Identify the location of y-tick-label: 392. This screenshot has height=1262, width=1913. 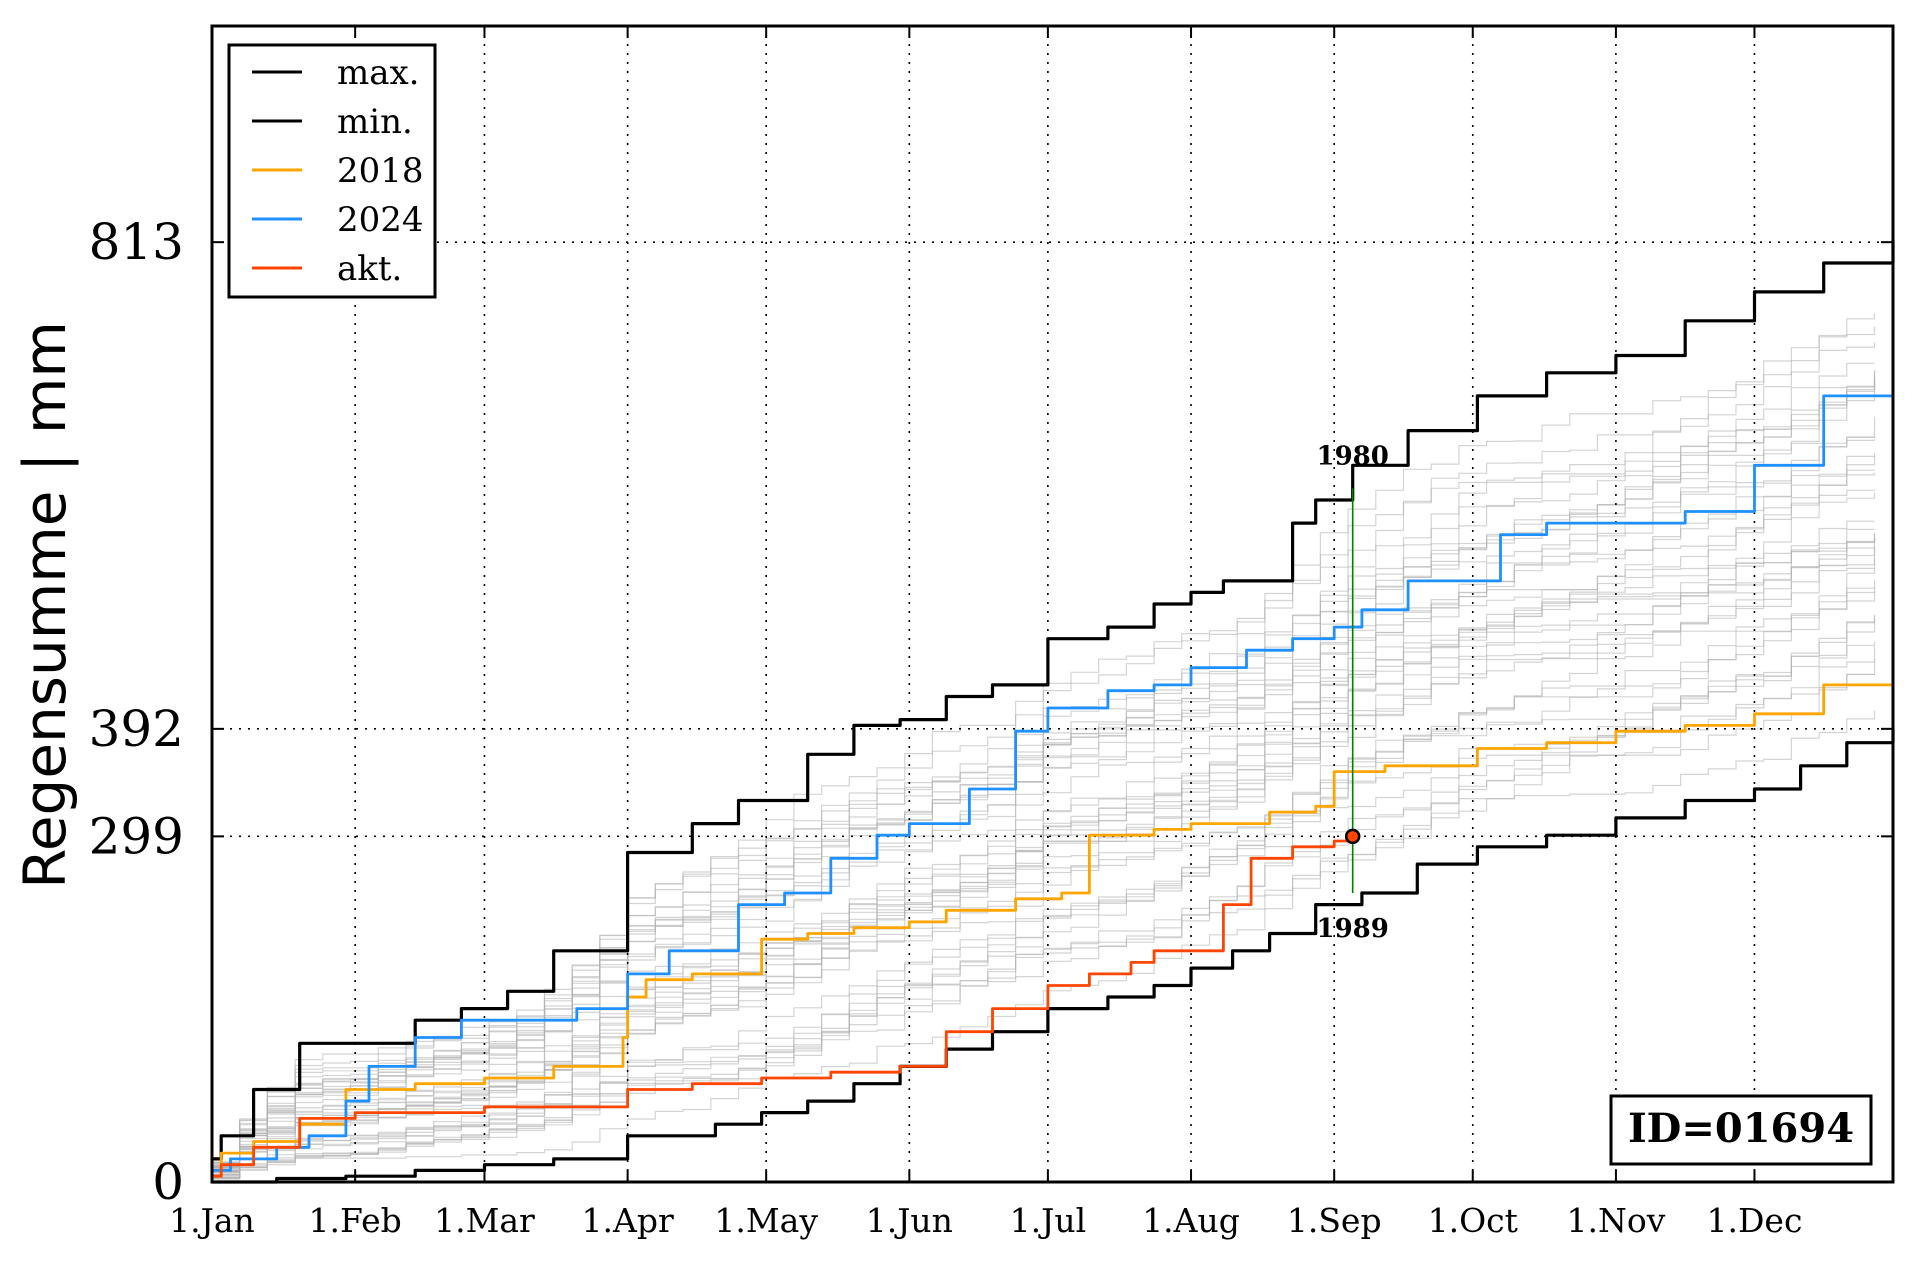
(136, 729).